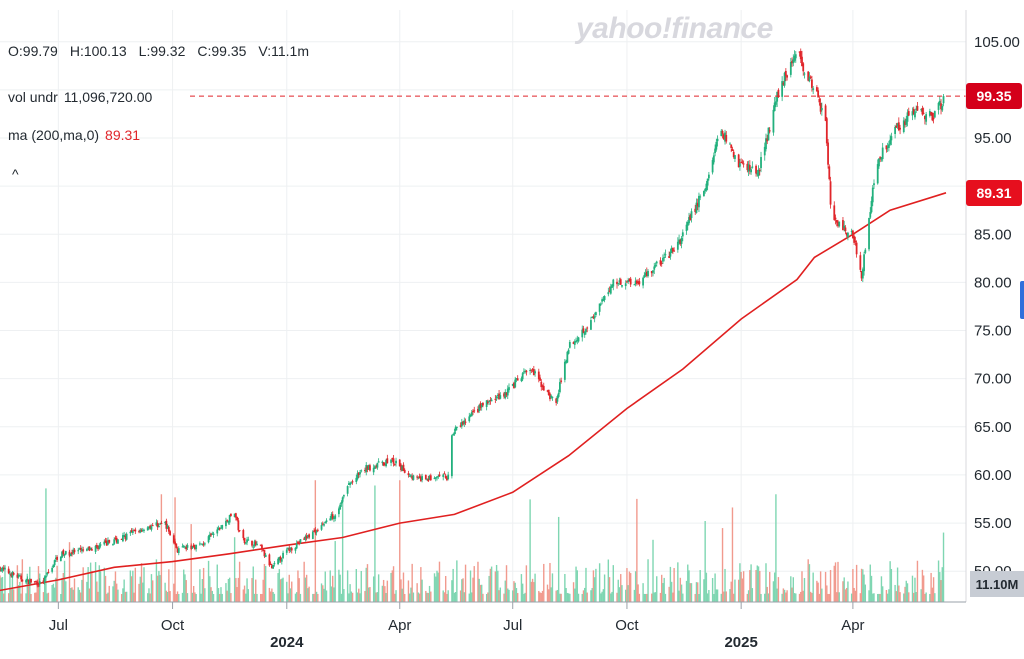 The width and height of the screenshot is (1024, 659). What do you see at coordinates (1022, 300) in the screenshot?
I see `side-panel-tab` at bounding box center [1022, 300].